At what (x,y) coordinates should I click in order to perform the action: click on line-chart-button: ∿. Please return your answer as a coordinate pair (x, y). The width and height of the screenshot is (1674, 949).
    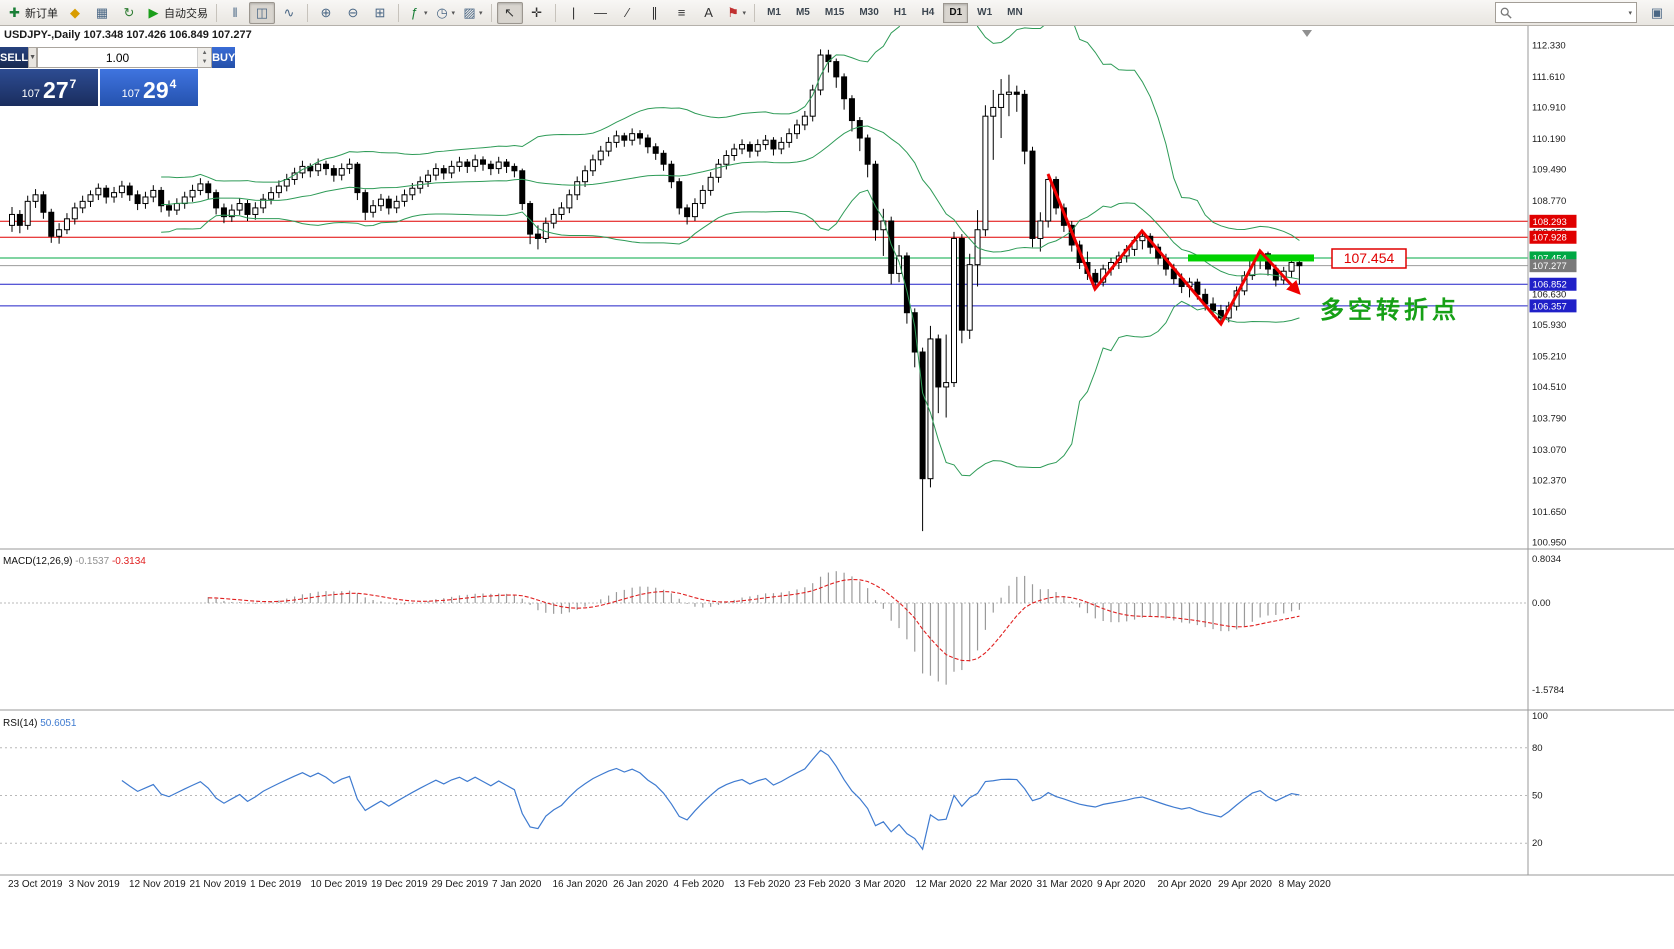
    Looking at the image, I should click on (289, 13).